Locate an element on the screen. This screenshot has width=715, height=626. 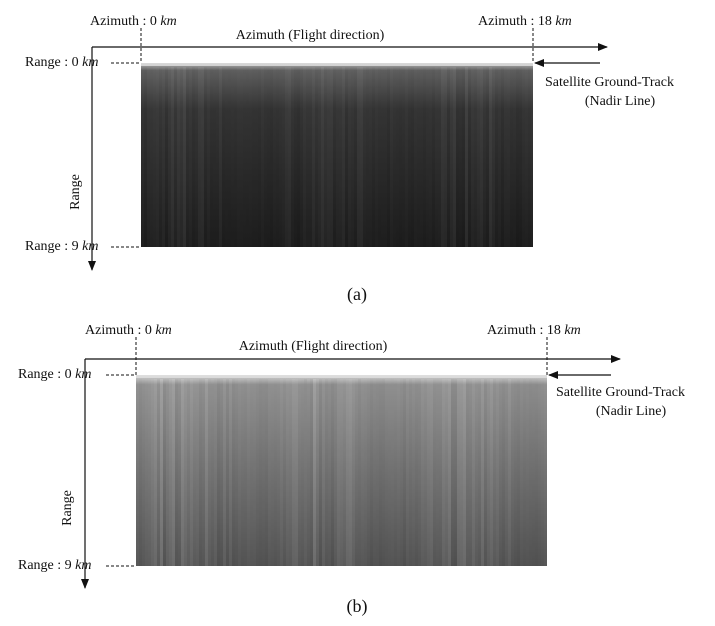
range-end-unit: km is located at coordinates (83, 565).